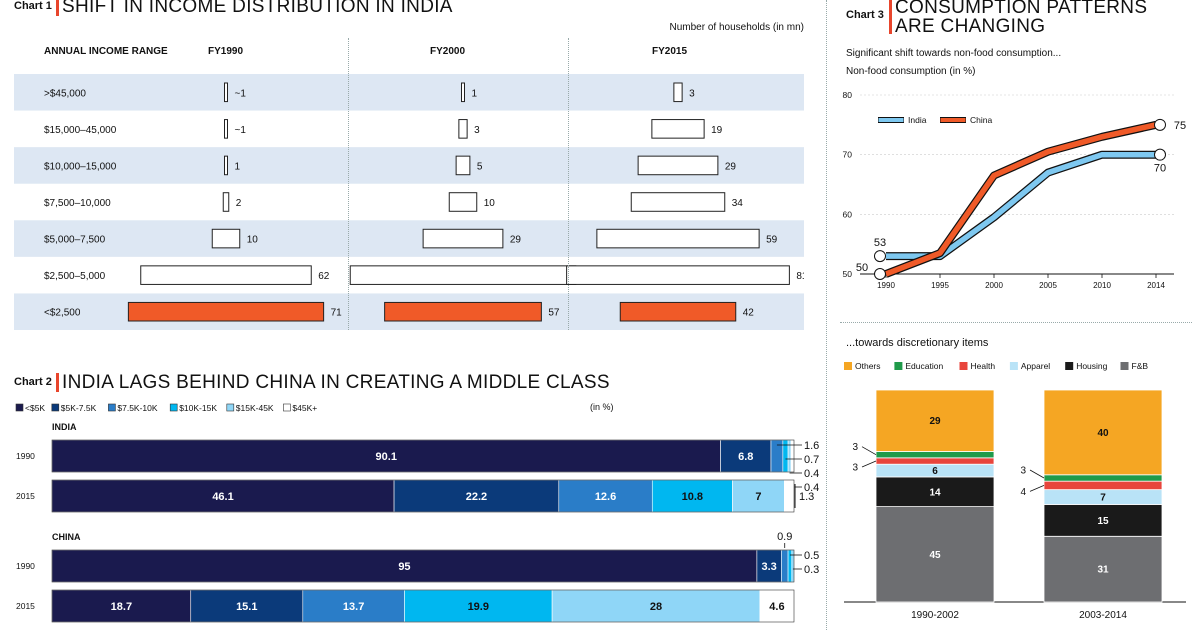 Image resolution: width=1200 pixels, height=630 pixels. I want to click on chart1-bar-label: 42, so click(749, 313).